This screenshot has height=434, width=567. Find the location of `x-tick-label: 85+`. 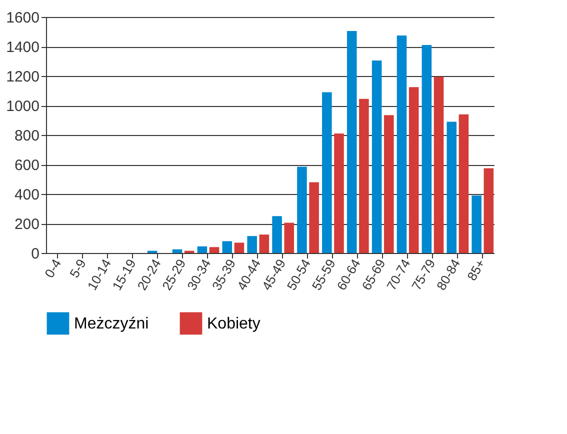

x-tick-label: 85+ is located at coordinates (476, 270).